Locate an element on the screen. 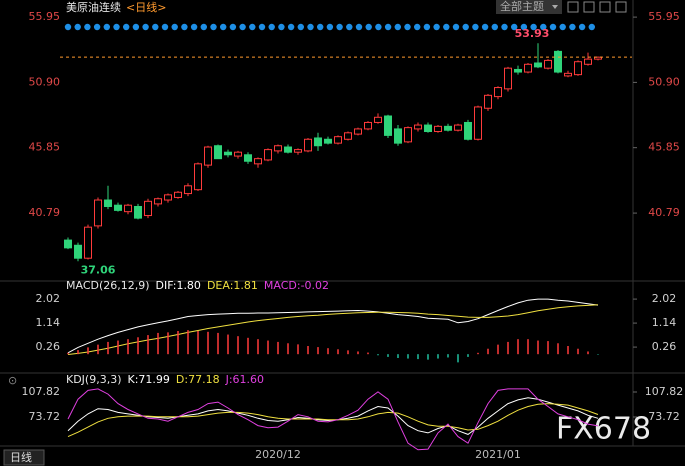  period-button is located at coordinates (24, 457).